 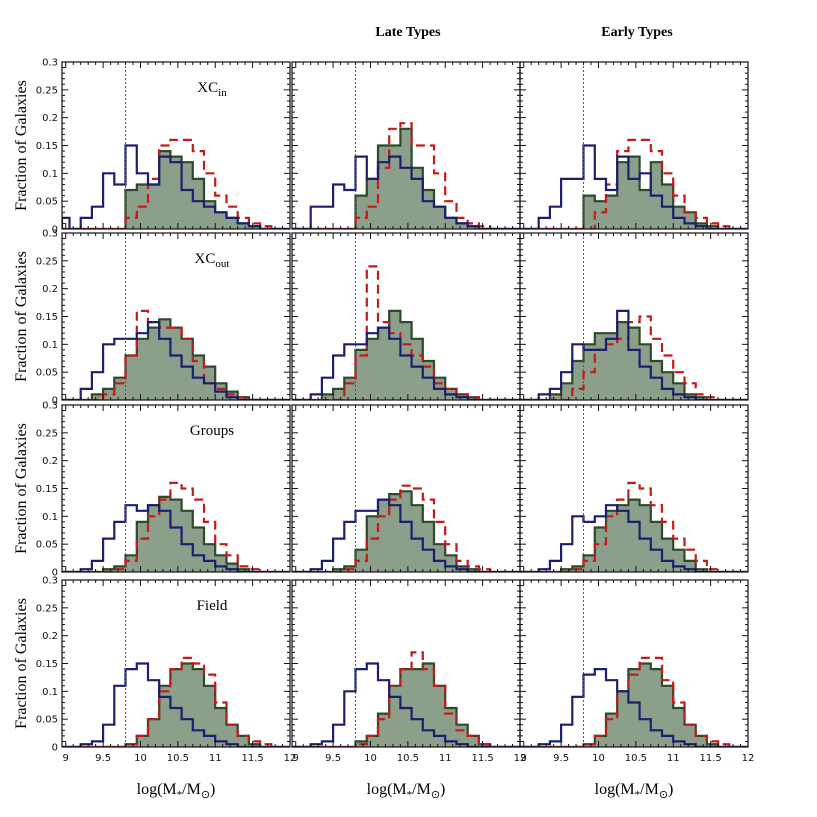 I want to click on row-label: Field, so click(x=212, y=606).